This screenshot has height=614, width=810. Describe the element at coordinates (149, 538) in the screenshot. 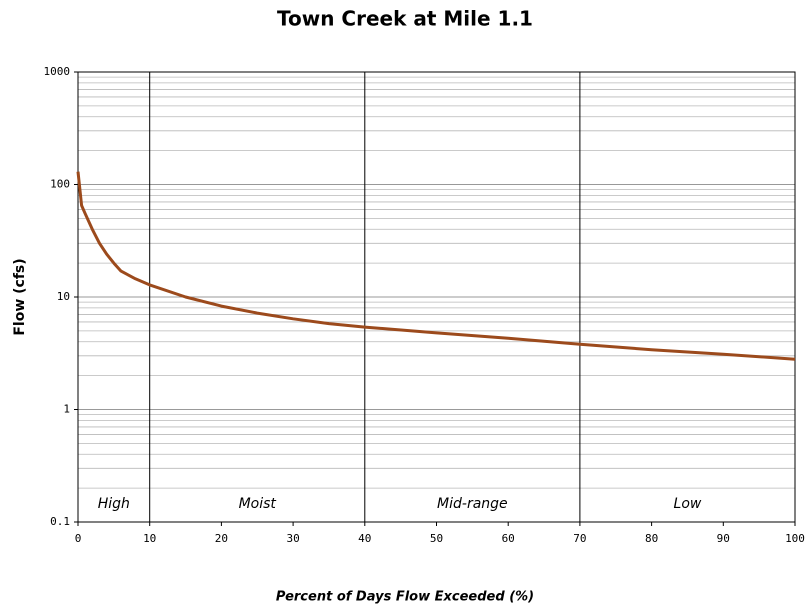

I see `x-tick-label: 10` at that location.